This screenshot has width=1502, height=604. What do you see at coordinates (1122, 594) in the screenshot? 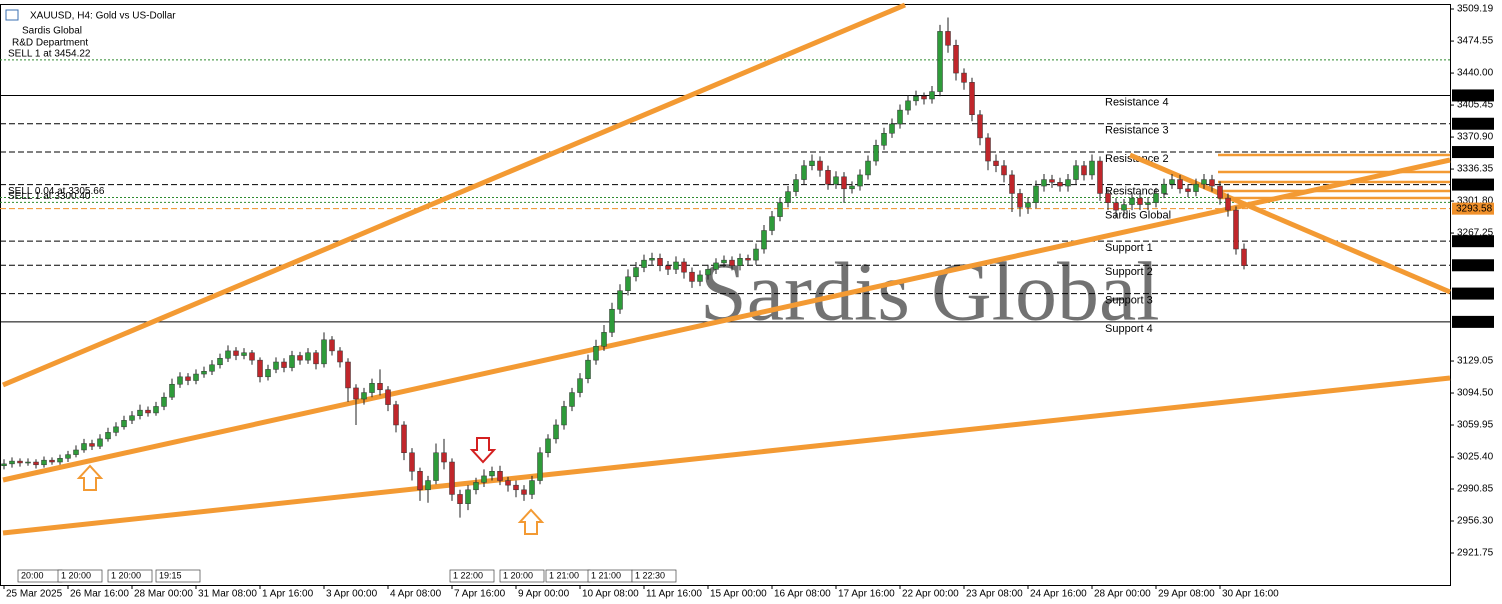
I see `x-tick-label: 28 Apr 00:00` at bounding box center [1122, 594].